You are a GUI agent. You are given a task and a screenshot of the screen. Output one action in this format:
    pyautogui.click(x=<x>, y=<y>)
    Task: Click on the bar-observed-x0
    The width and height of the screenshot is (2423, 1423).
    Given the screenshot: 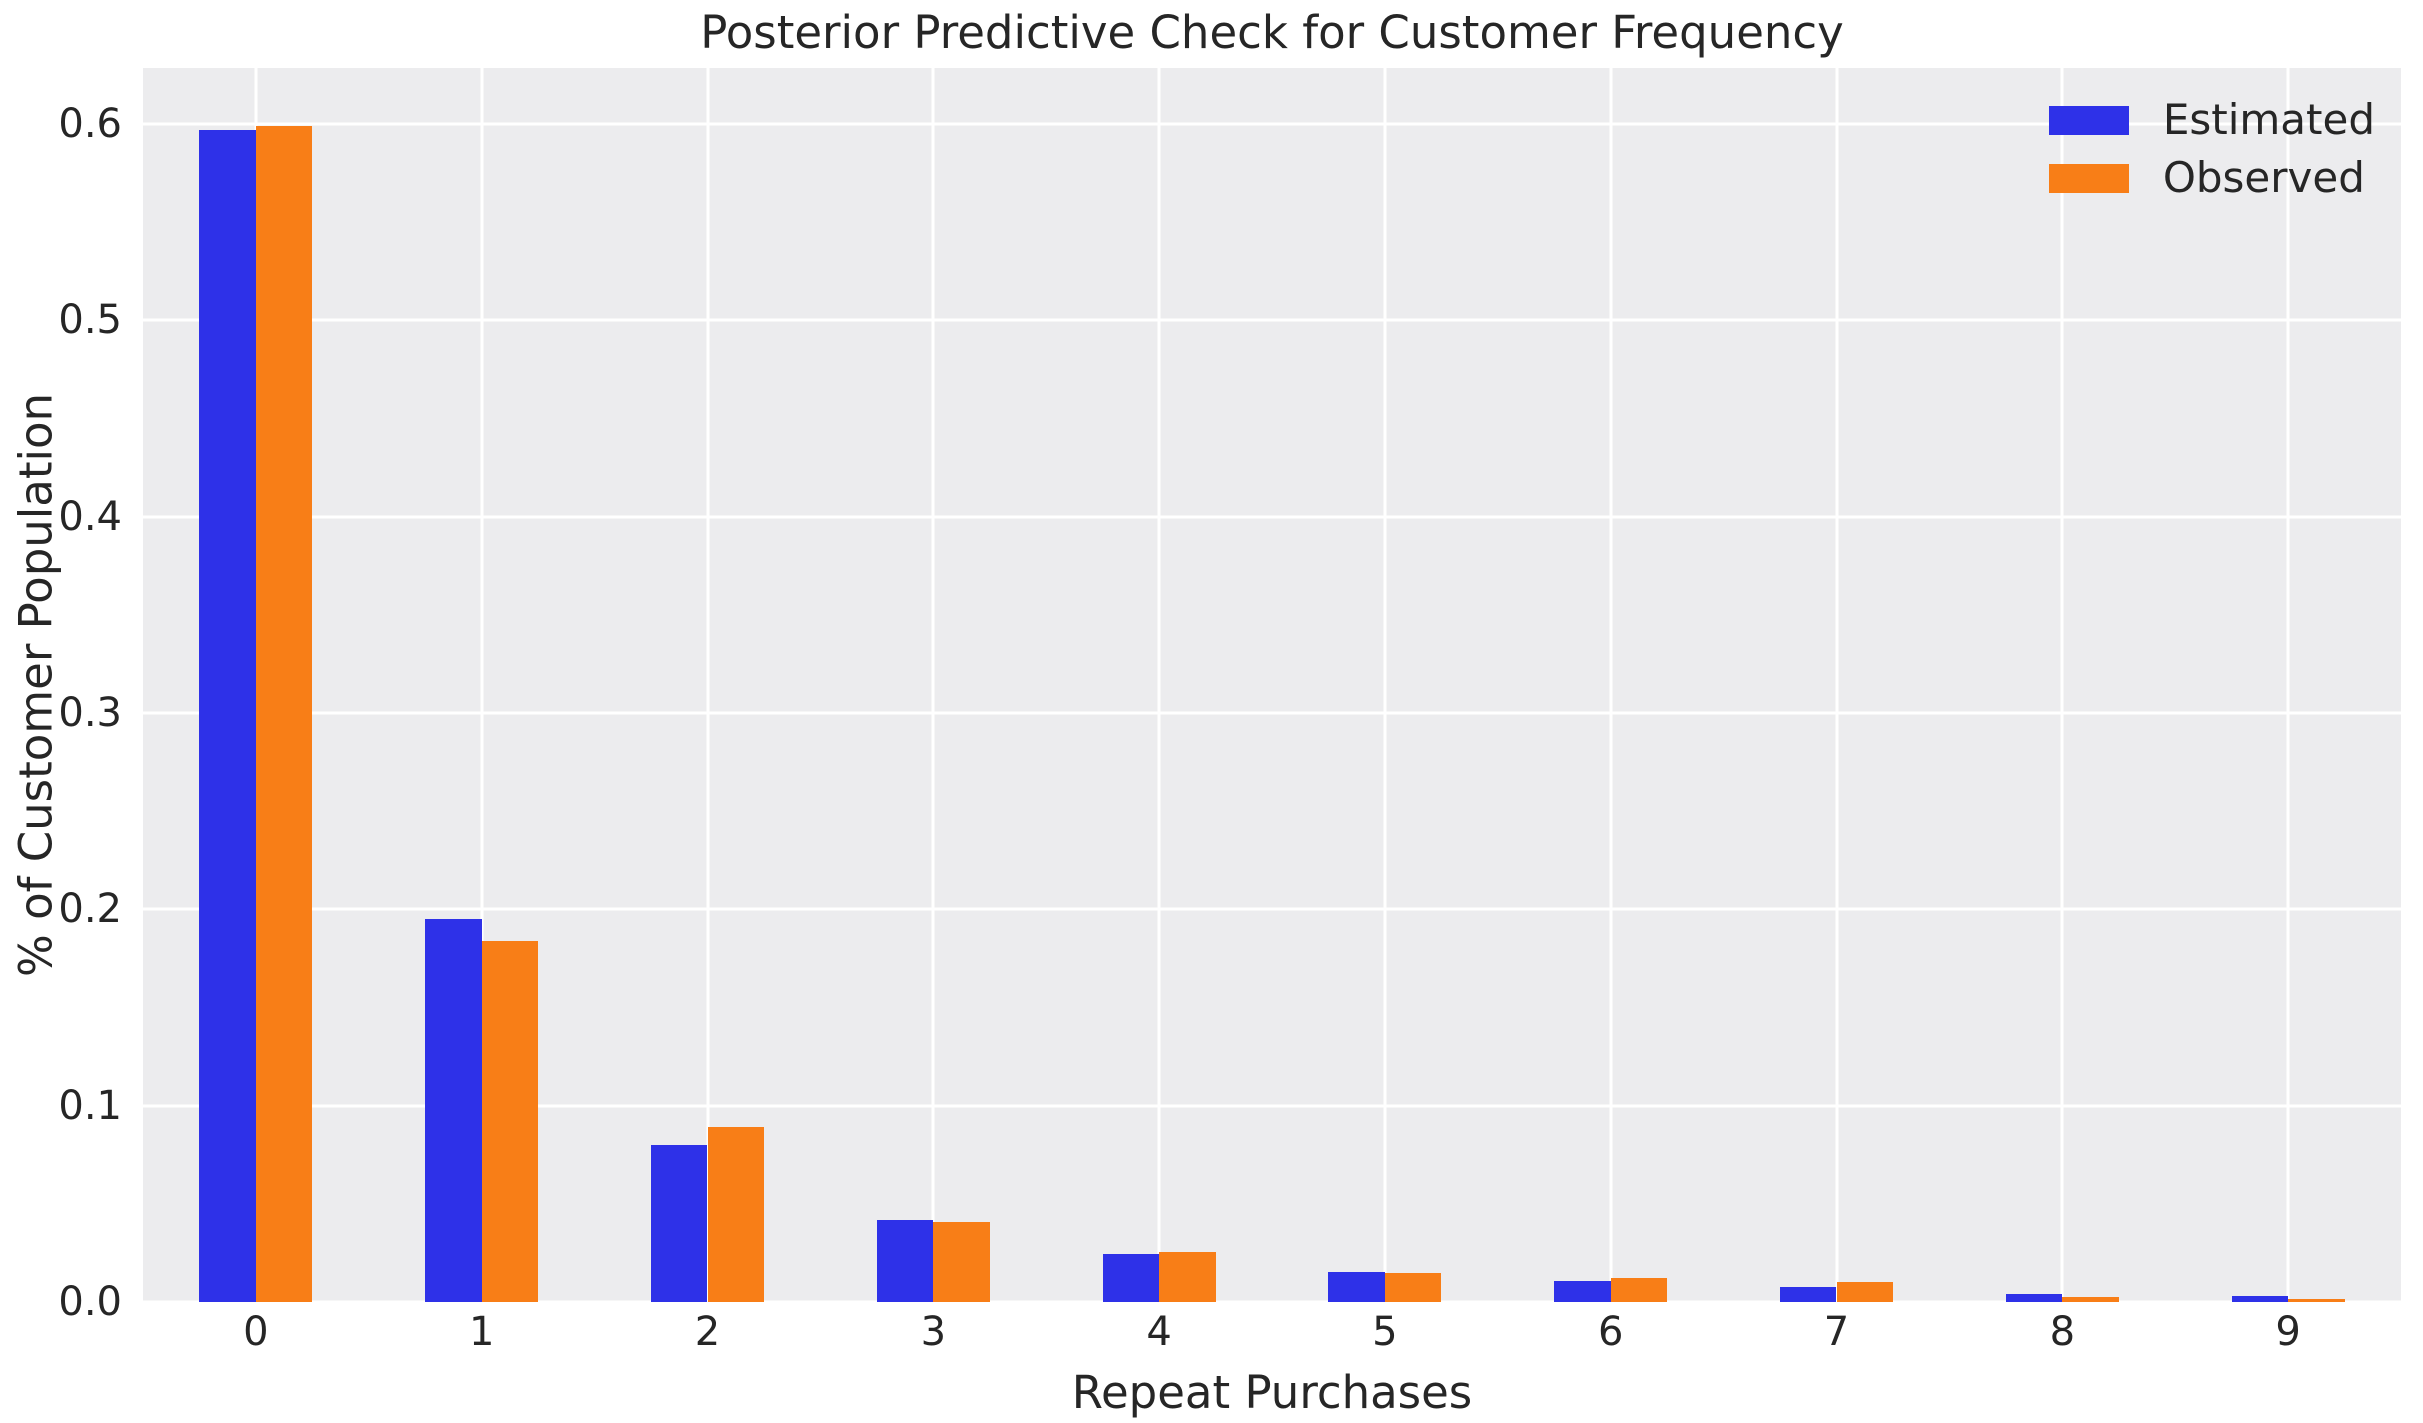 What is the action you would take?
    pyautogui.click(x=284, y=714)
    